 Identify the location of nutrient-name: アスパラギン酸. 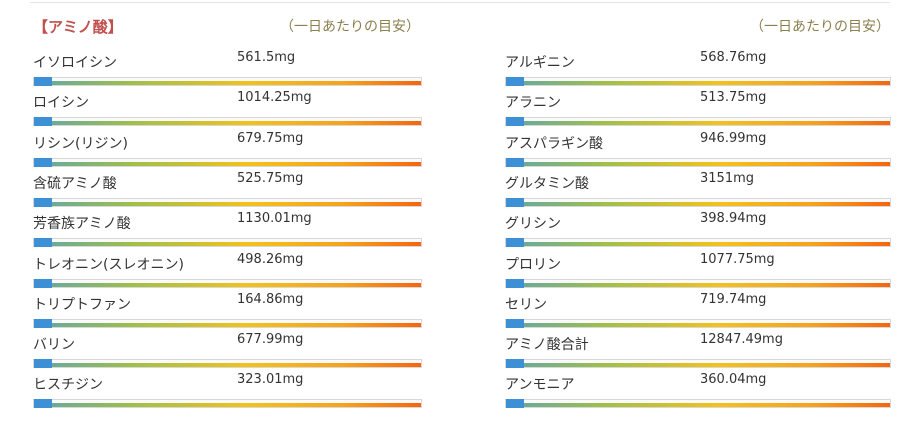
(554, 143).